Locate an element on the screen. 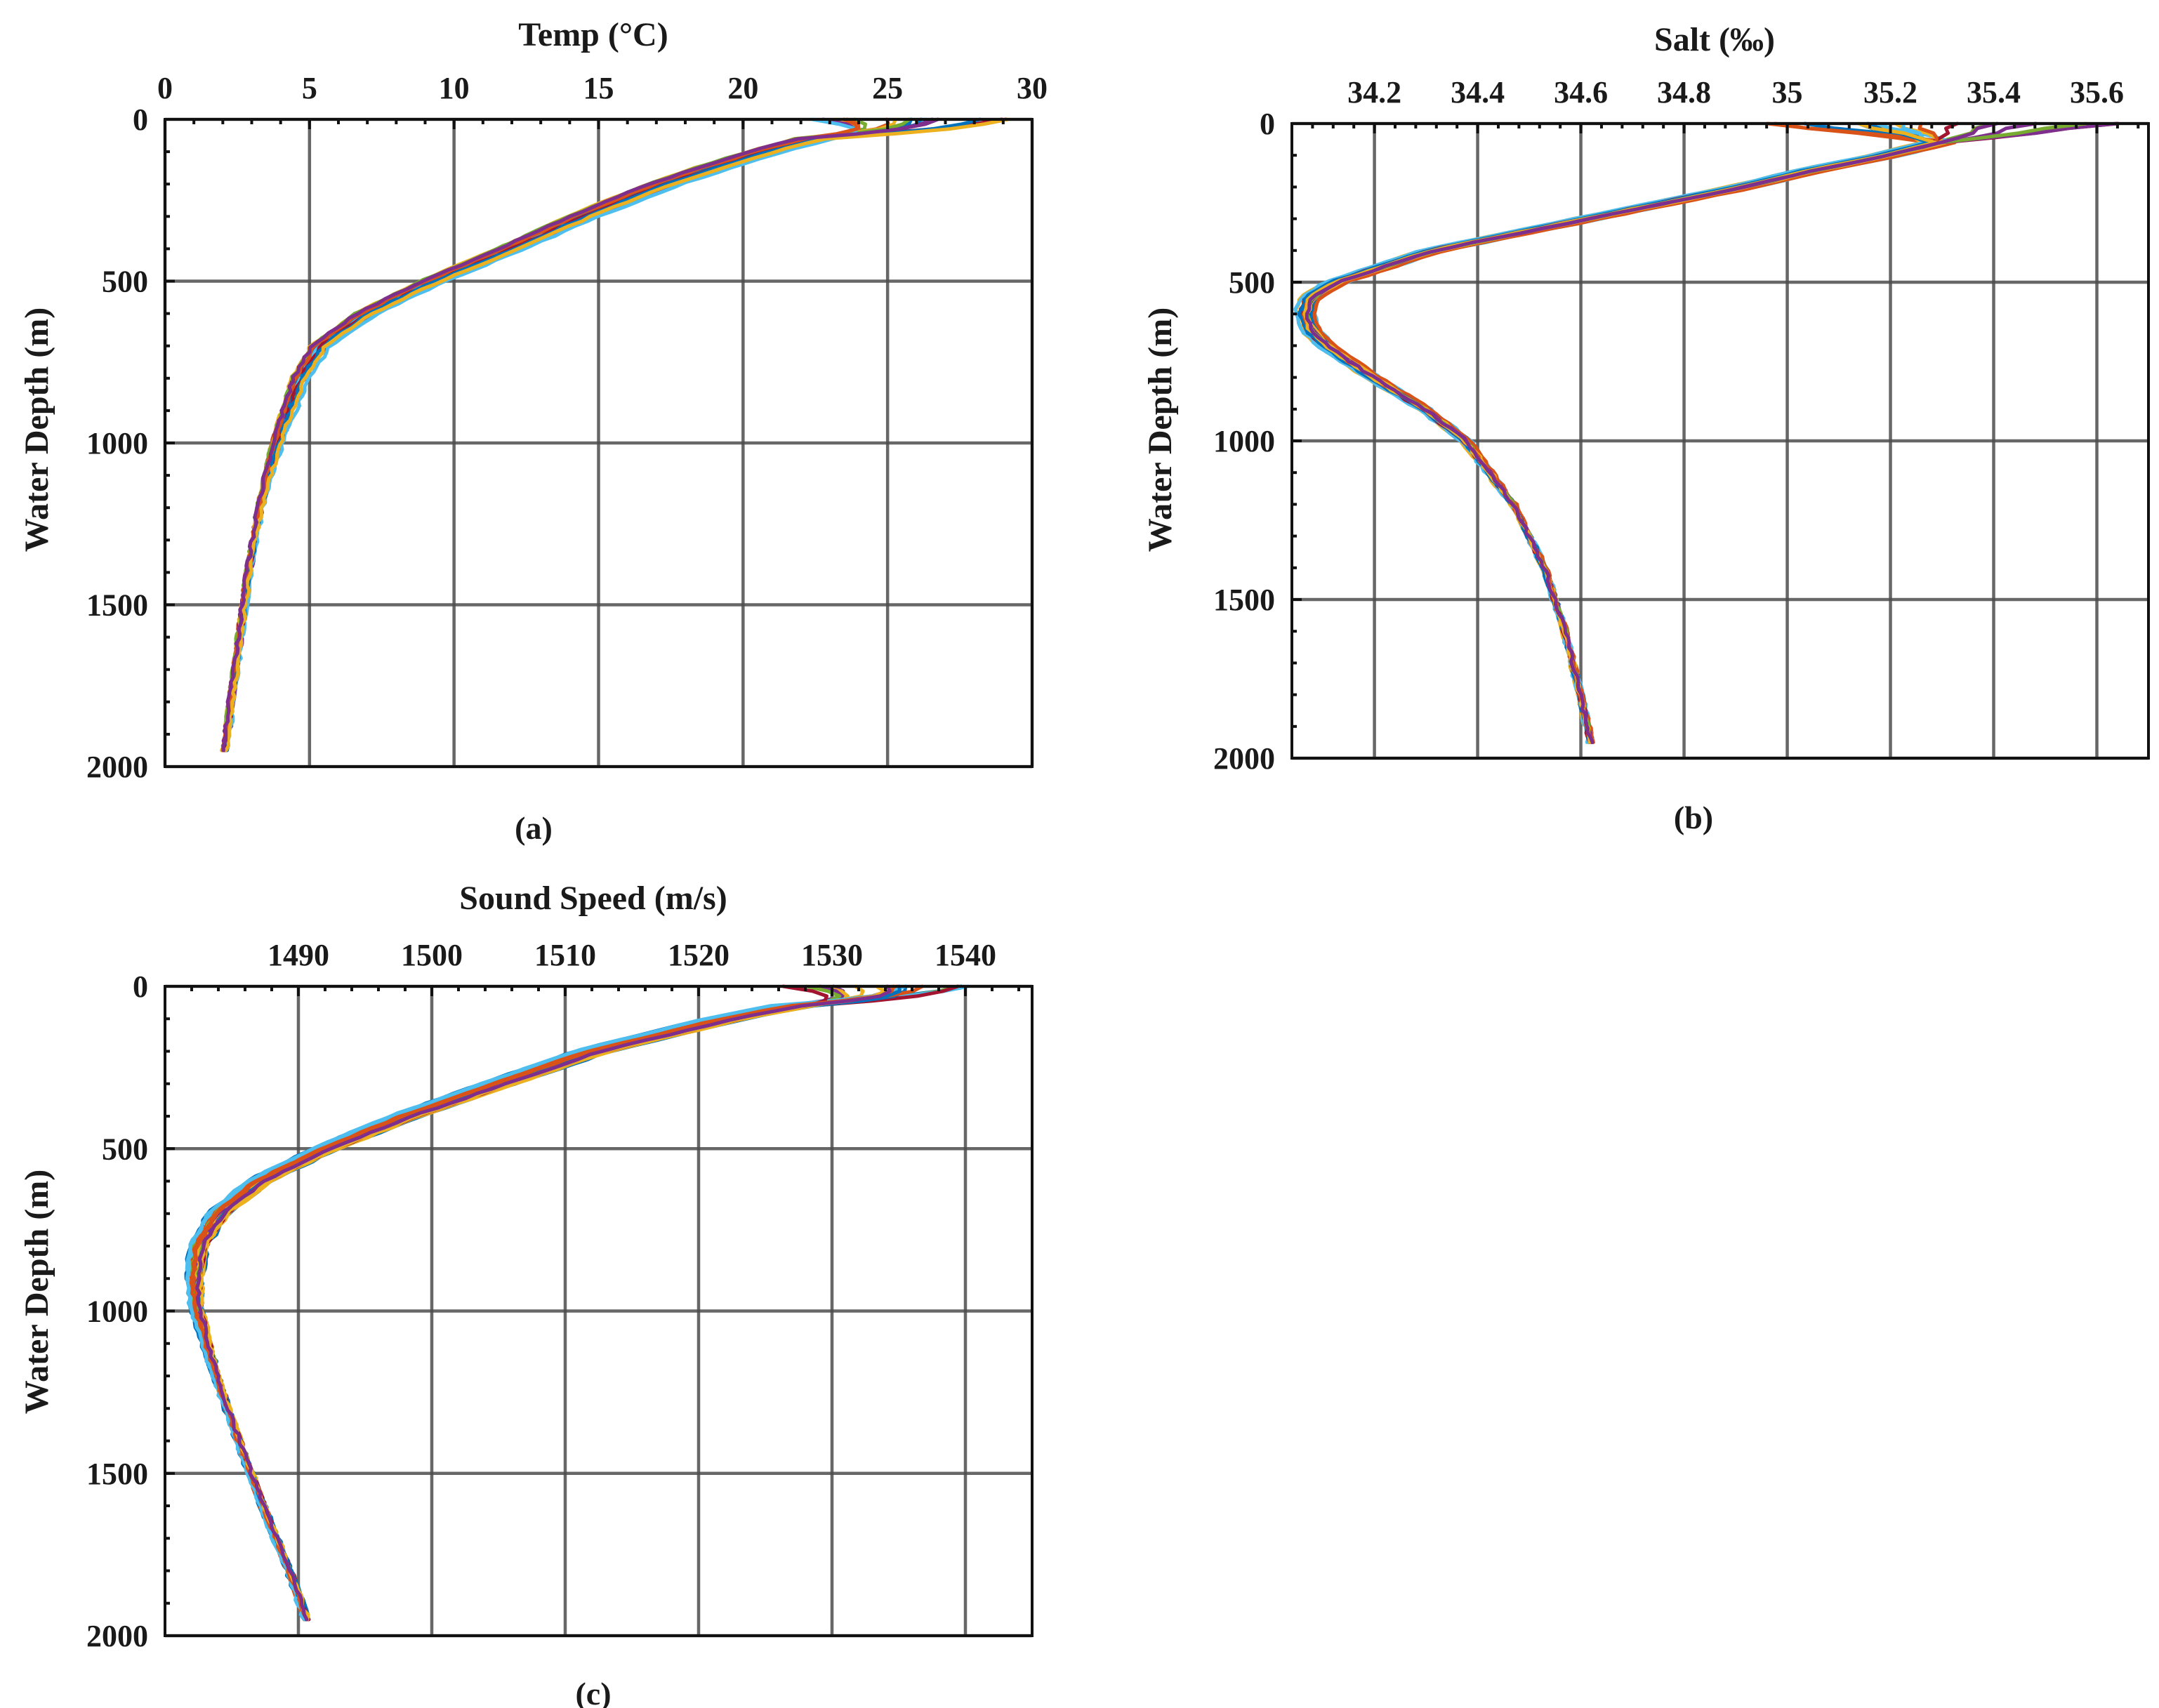  x-tick-label: 25 is located at coordinates (887, 88).